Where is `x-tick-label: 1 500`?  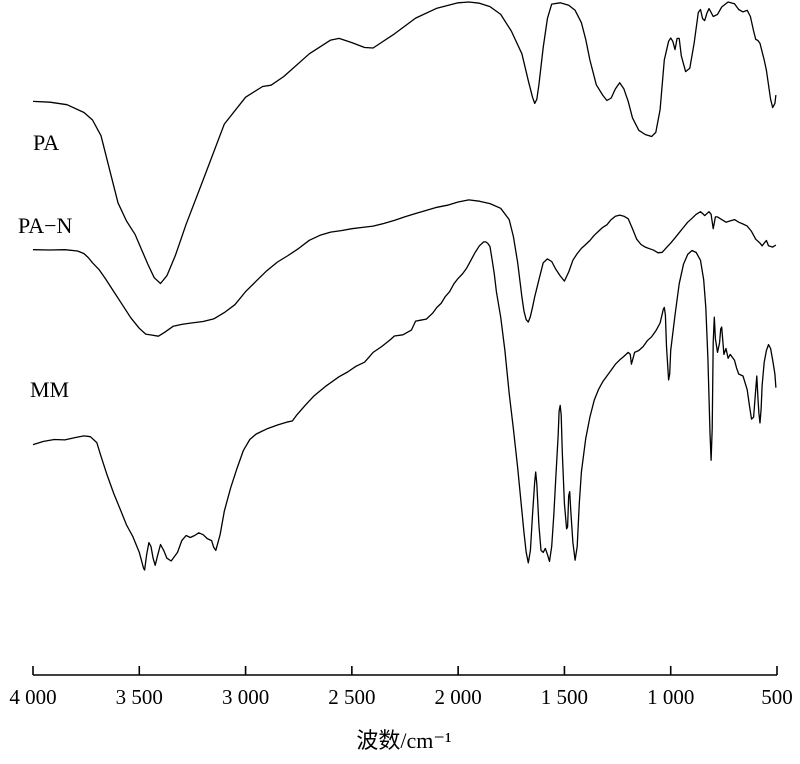 x-tick-label: 1 500 is located at coordinates (564, 697).